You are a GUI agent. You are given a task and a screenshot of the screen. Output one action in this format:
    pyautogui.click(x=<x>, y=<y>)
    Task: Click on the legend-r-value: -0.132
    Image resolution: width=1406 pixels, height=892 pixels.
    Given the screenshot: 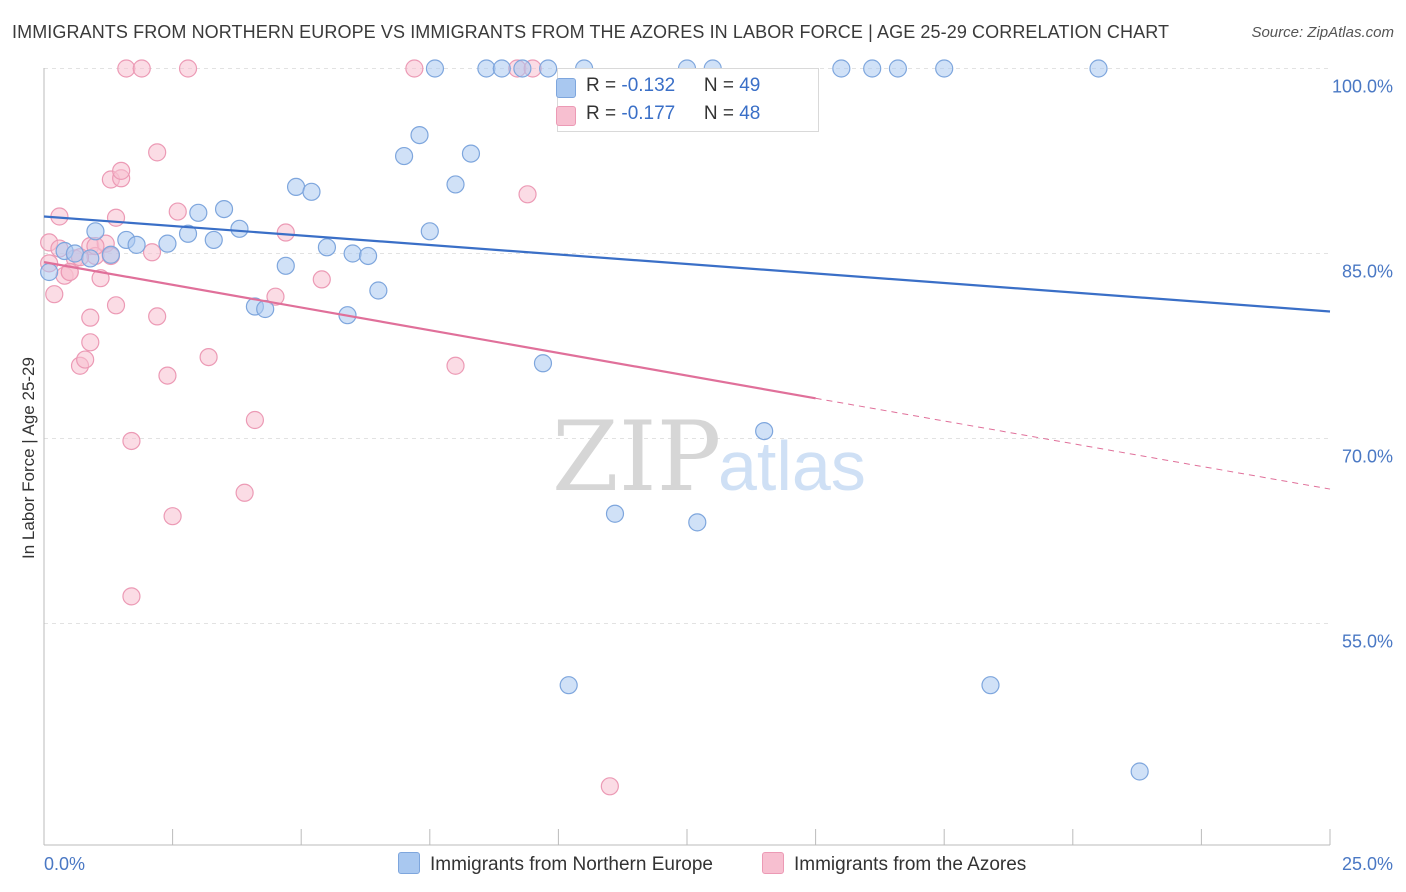 What is the action you would take?
    pyautogui.click(x=648, y=85)
    